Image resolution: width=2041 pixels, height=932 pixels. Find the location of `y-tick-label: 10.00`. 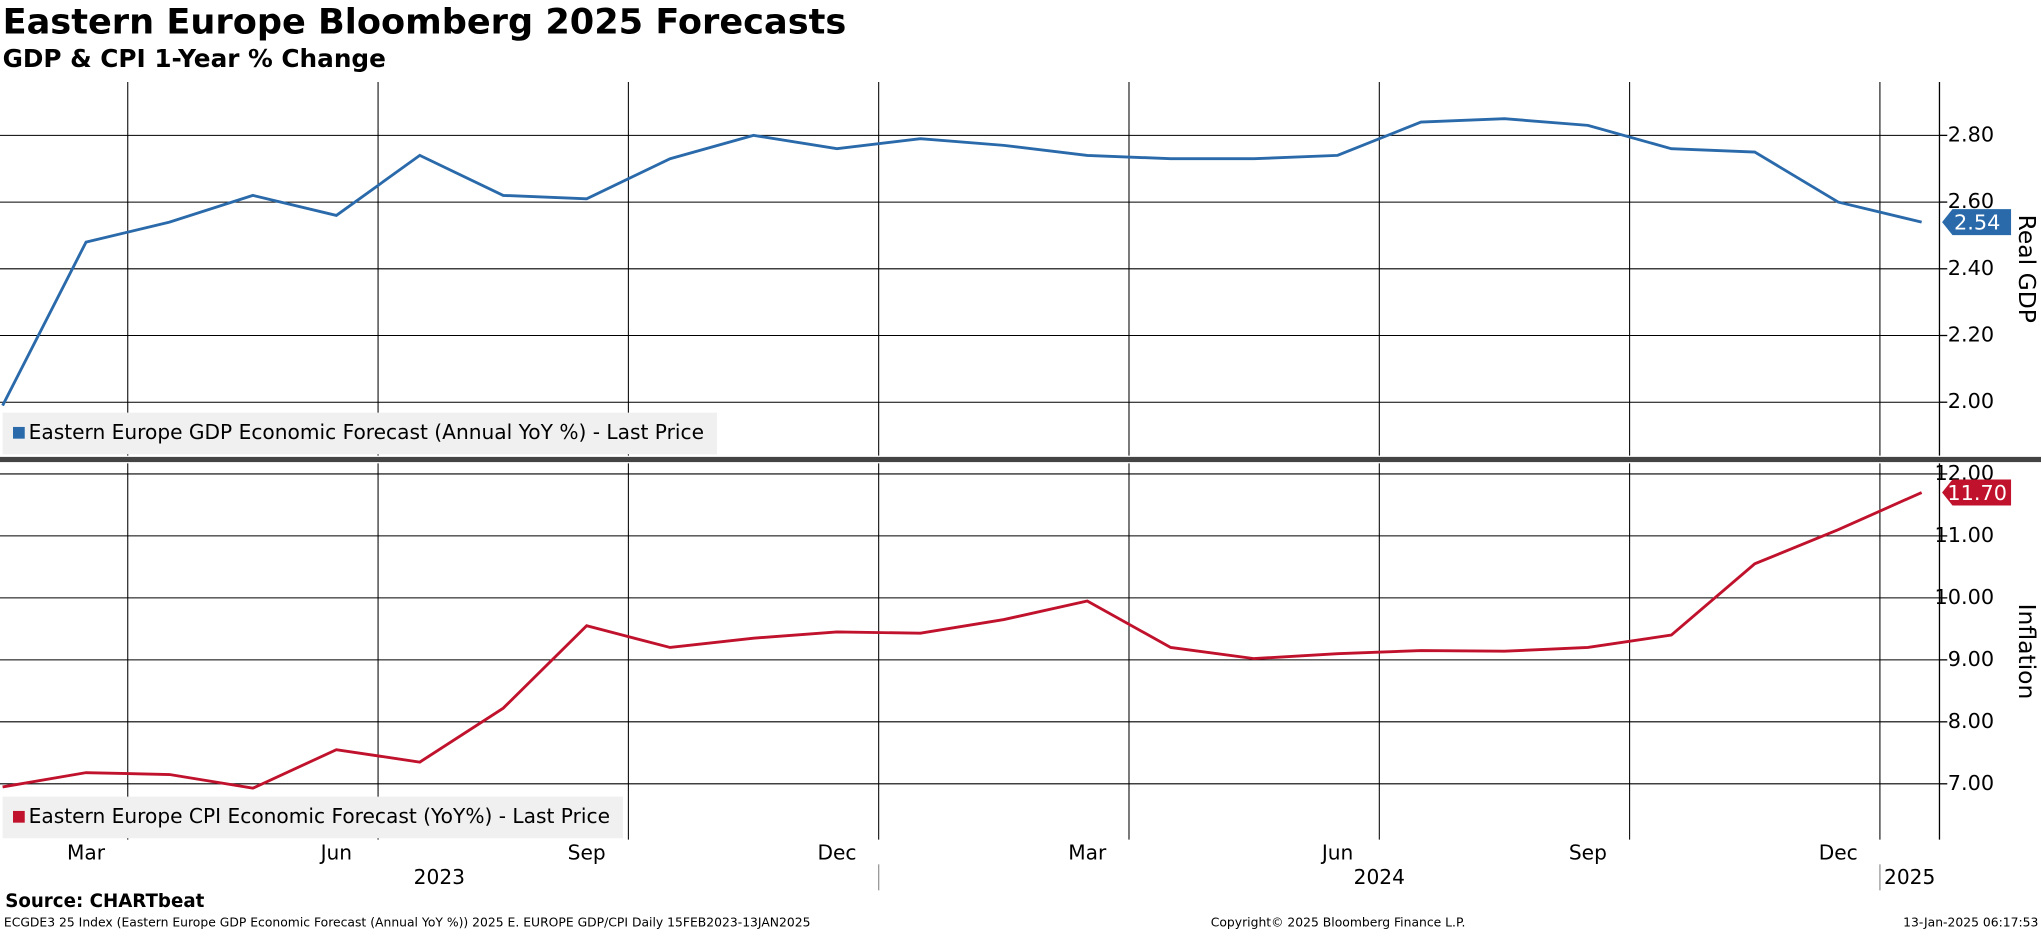

y-tick-label: 10.00 is located at coordinates (1965, 597).